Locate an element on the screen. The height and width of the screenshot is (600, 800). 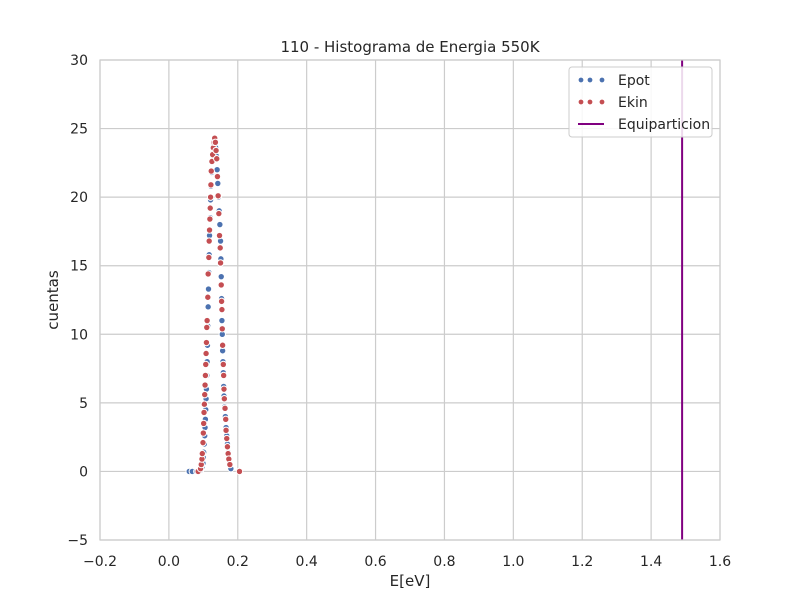
y-tick-label: 30 is located at coordinates (79, 61).